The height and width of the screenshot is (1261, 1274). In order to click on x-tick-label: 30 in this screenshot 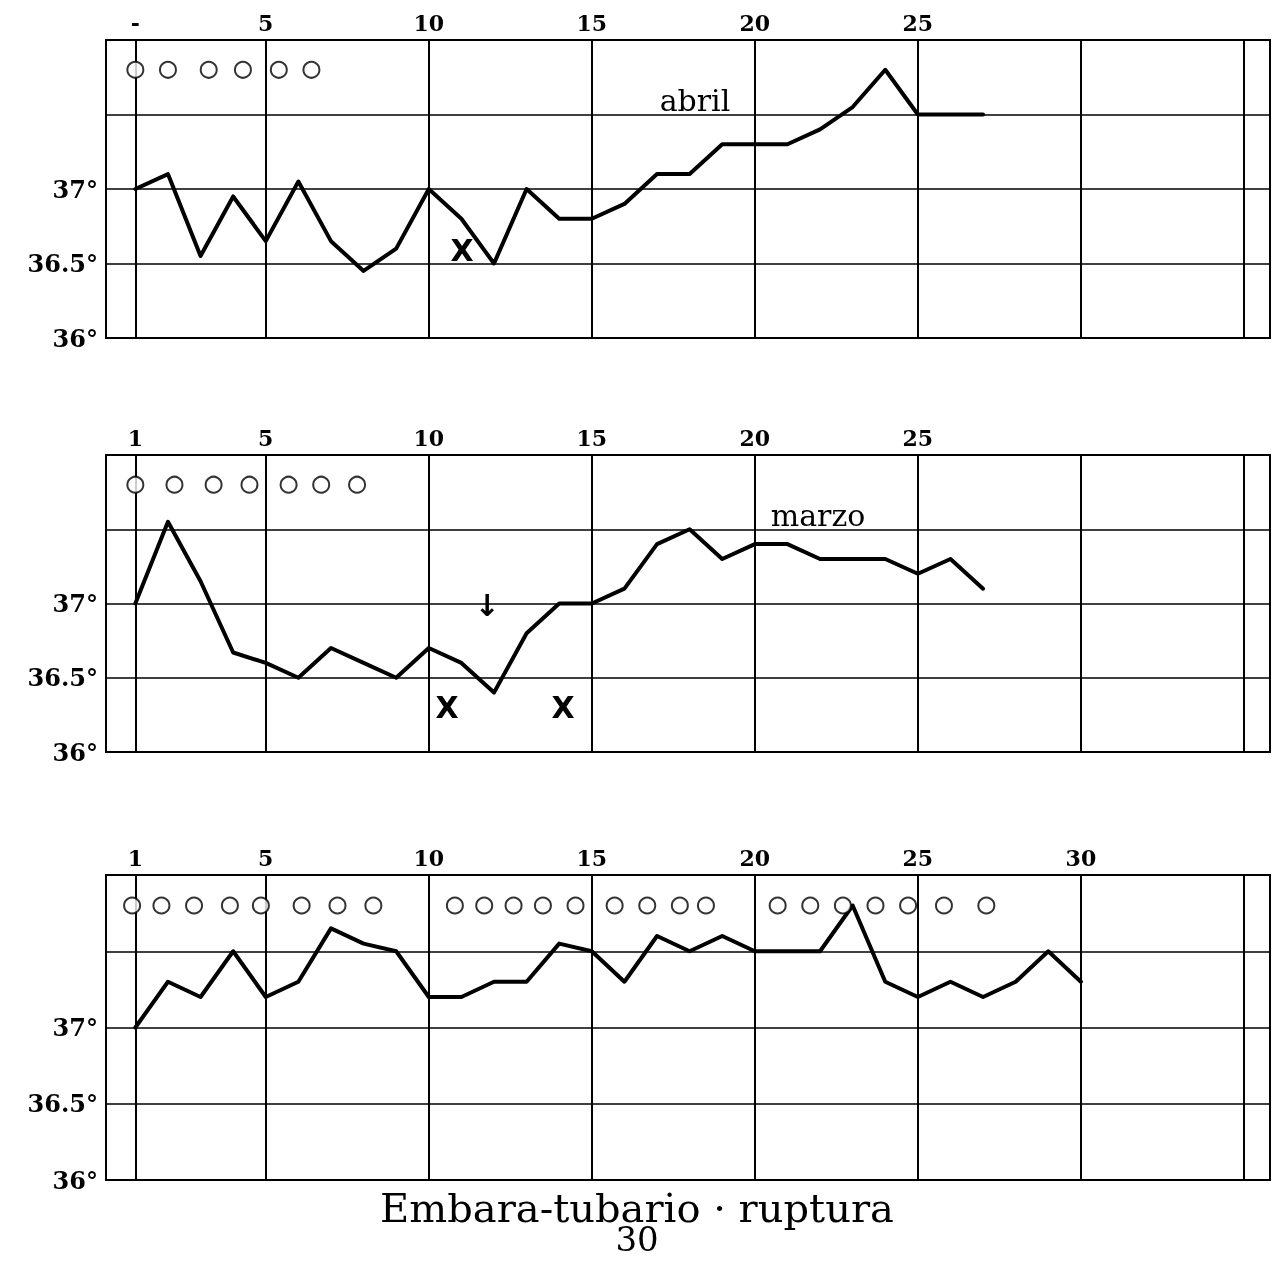, I will do `click(1081, 858)`.